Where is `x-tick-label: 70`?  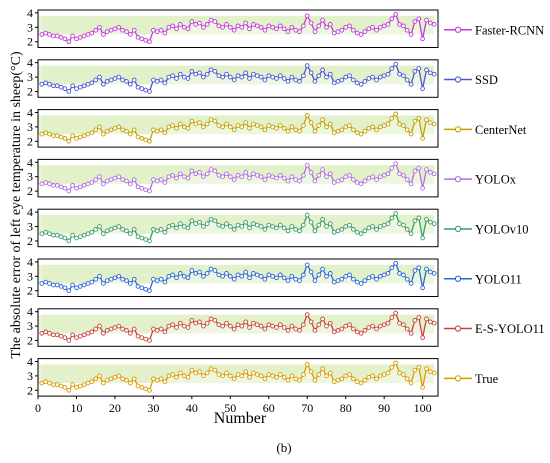 x-tick-label: 70 is located at coordinates (307, 408).